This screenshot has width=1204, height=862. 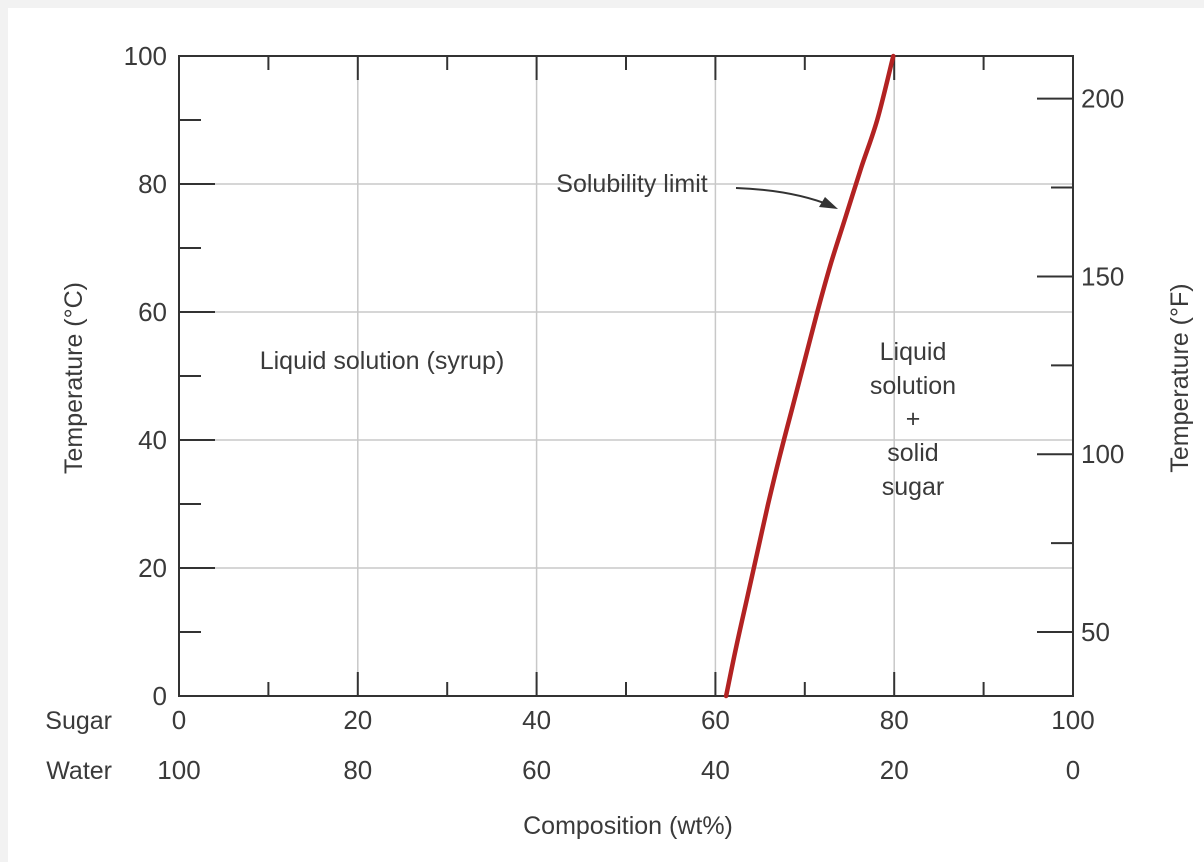 I want to click on x-axis-title: Composition (wt%), so click(x=628, y=826).